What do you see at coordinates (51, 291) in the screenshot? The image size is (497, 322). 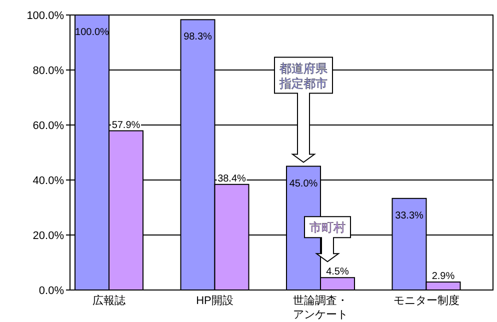 I see `y-tick-label: 0.0%` at bounding box center [51, 291].